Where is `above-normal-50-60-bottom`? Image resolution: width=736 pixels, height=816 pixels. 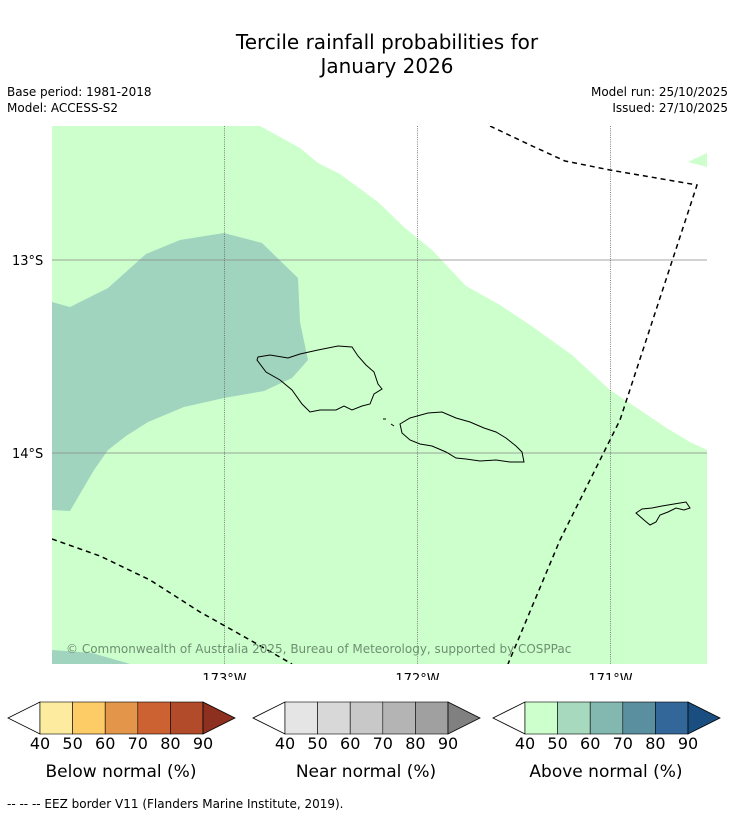
above-normal-50-60-bottom is located at coordinates (91, 657).